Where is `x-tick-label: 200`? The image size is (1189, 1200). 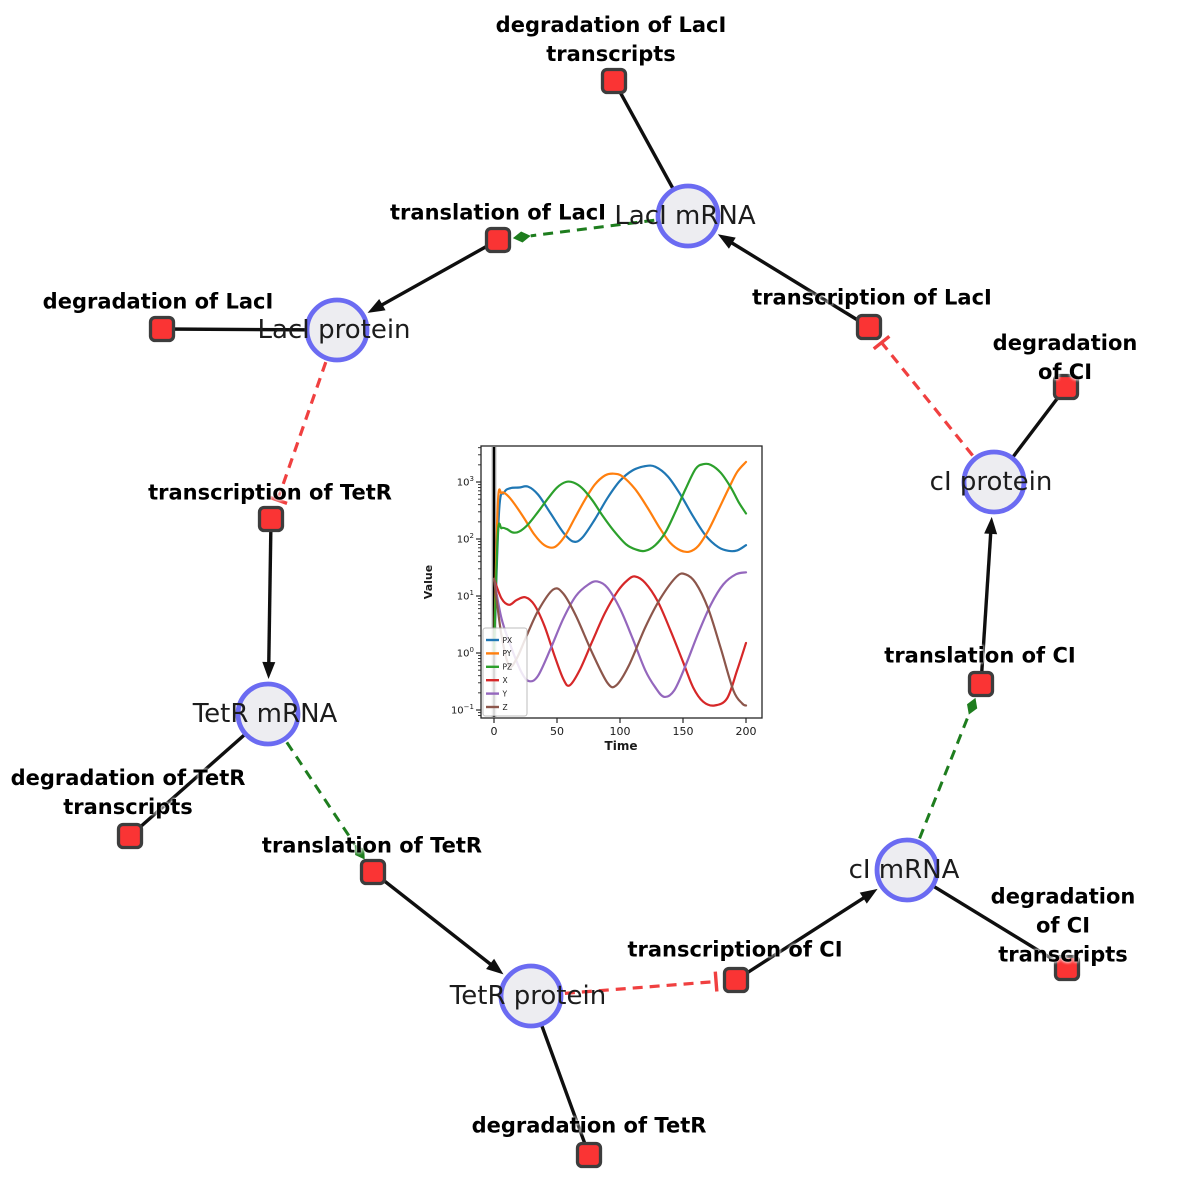 x-tick-label: 200 is located at coordinates (746, 731).